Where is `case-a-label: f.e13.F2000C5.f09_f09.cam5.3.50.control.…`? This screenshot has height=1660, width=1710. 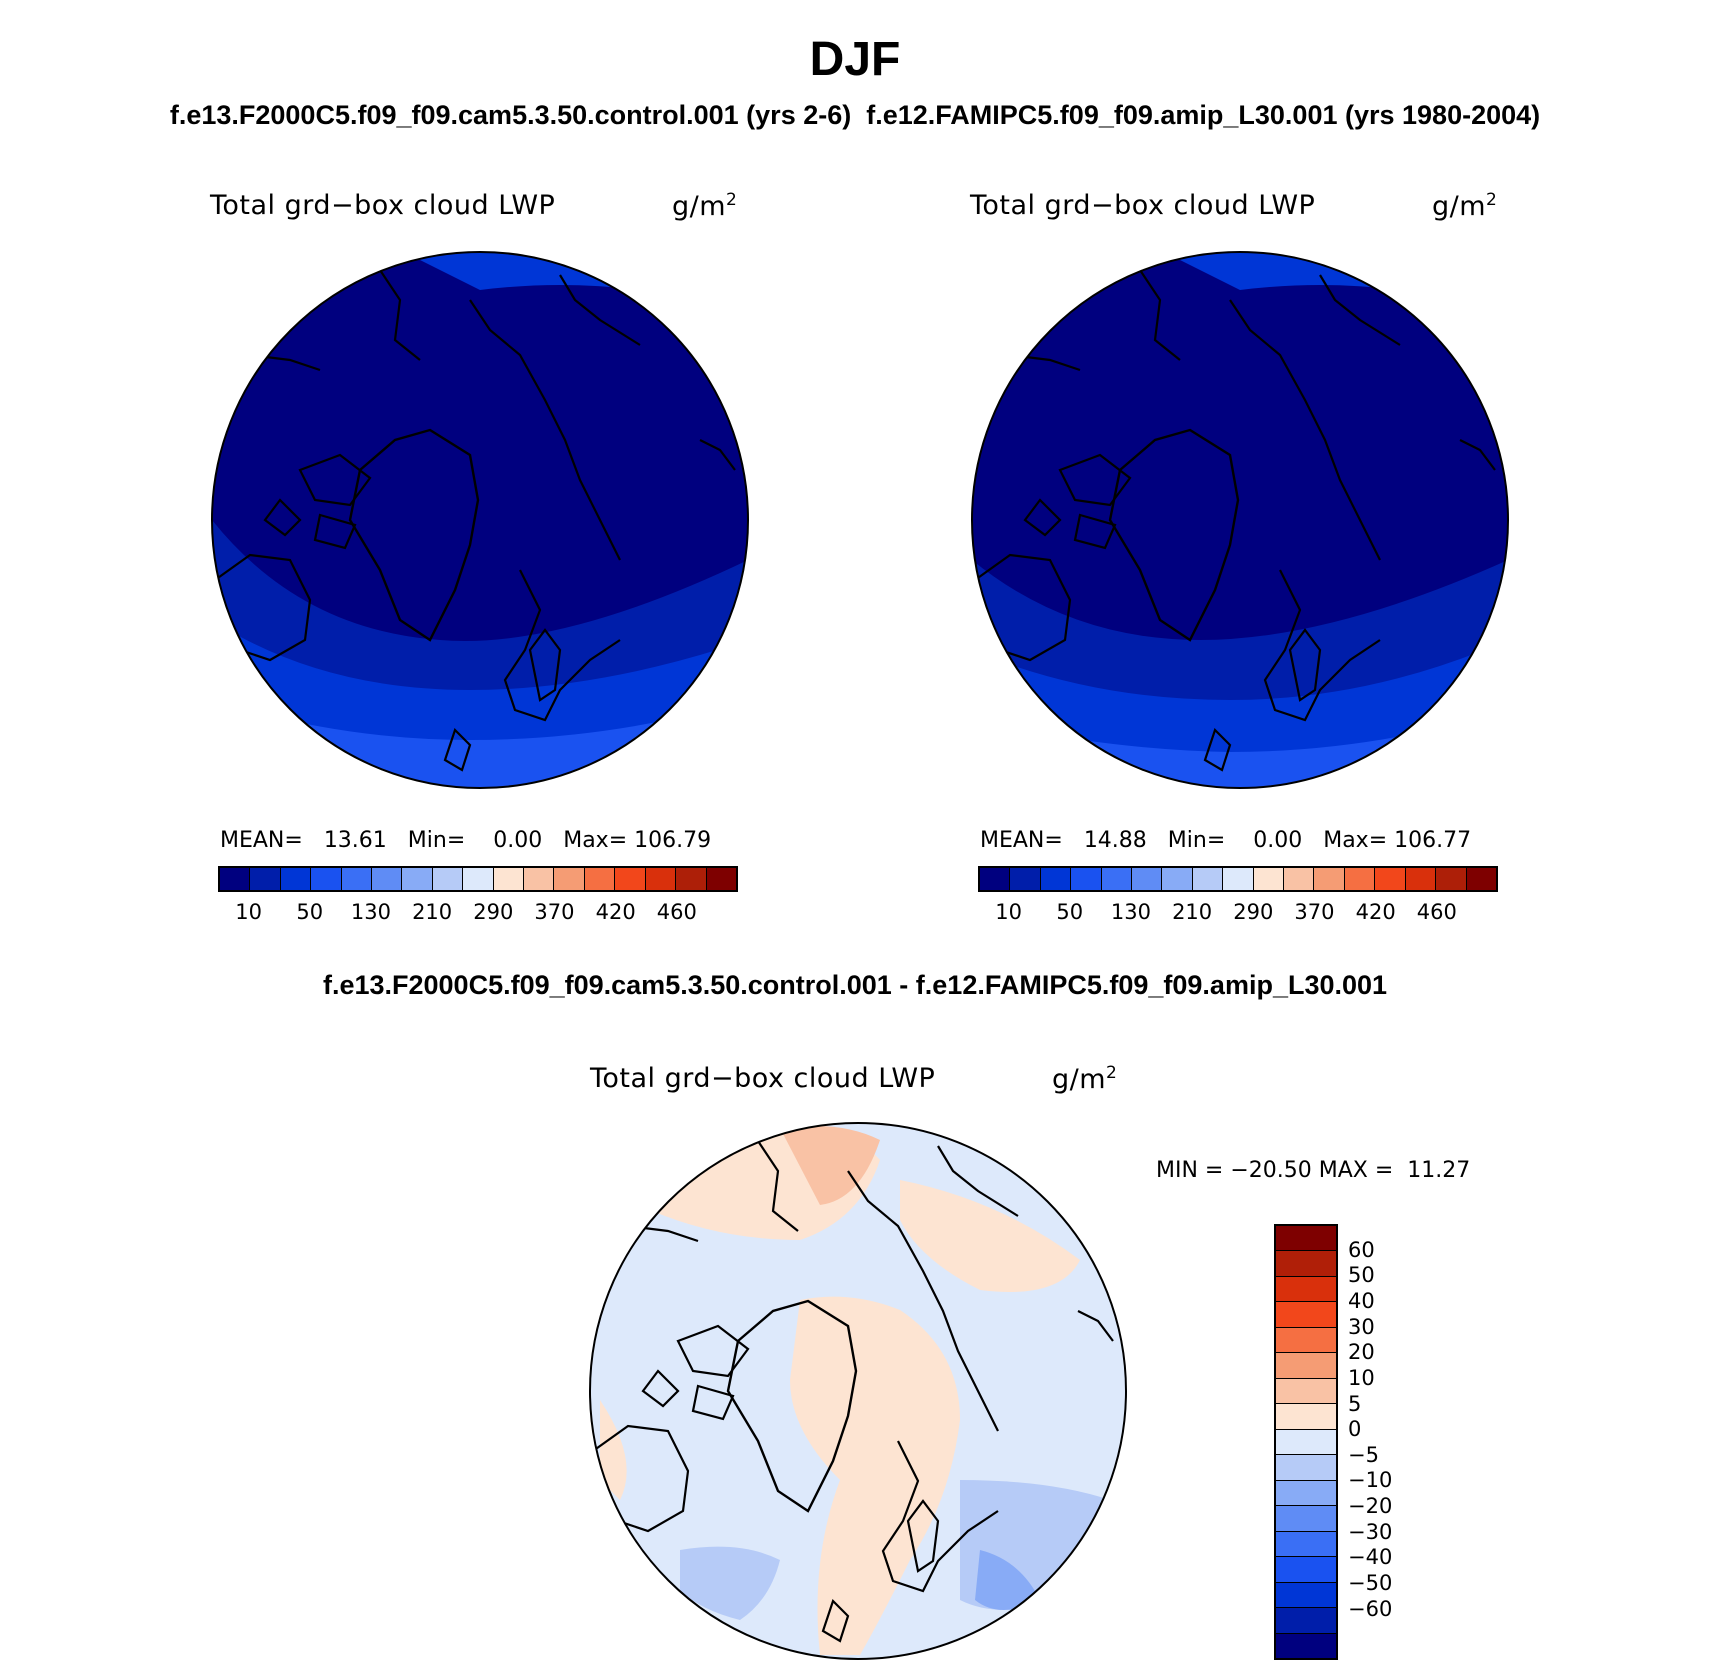 case-a-label: f.e13.F2000C5.f09_f09.cam5.3.50.control.… is located at coordinates (510, 115).